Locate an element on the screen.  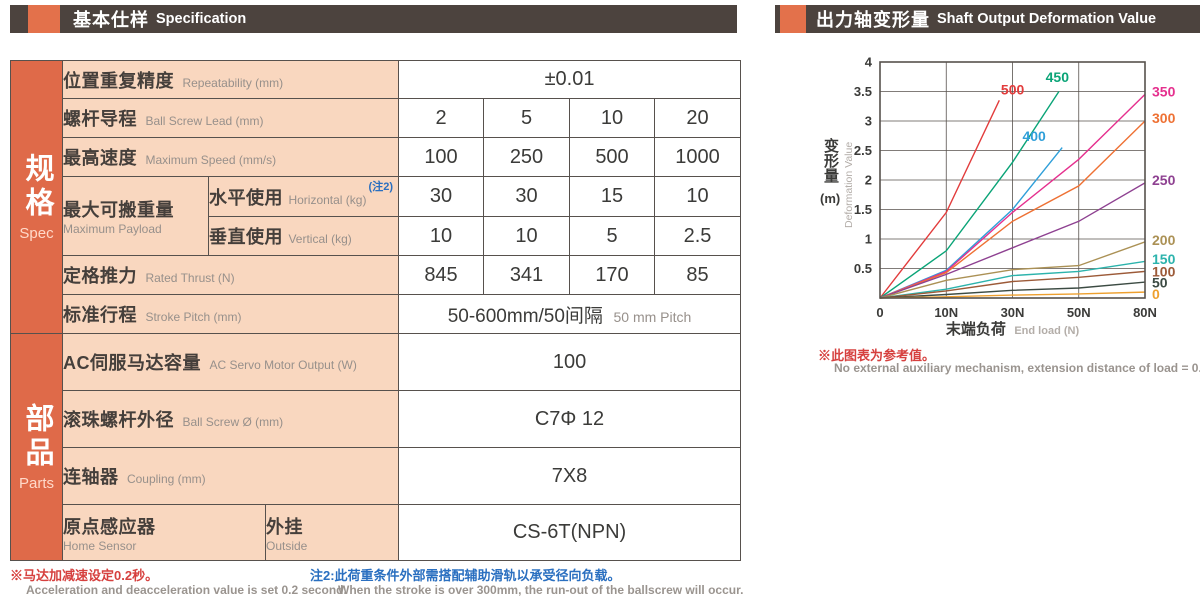
value-cn: 50-600mm/50间隔 is located at coordinates (525, 316).